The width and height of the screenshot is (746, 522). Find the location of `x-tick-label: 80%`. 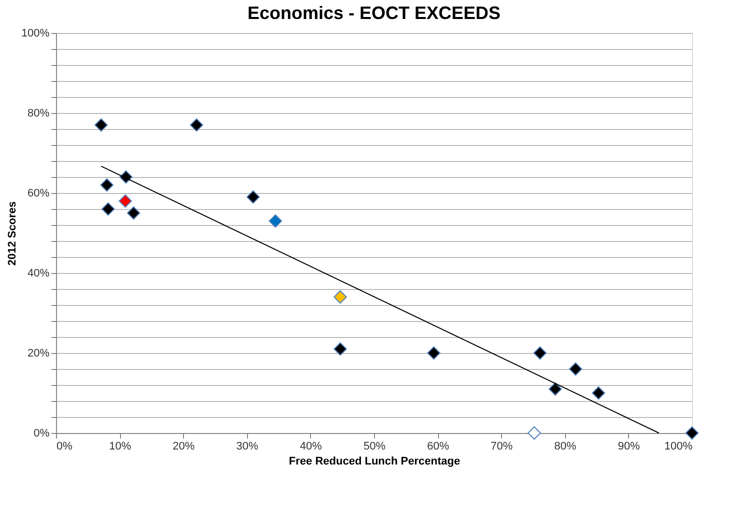

x-tick-label: 80% is located at coordinates (565, 446).